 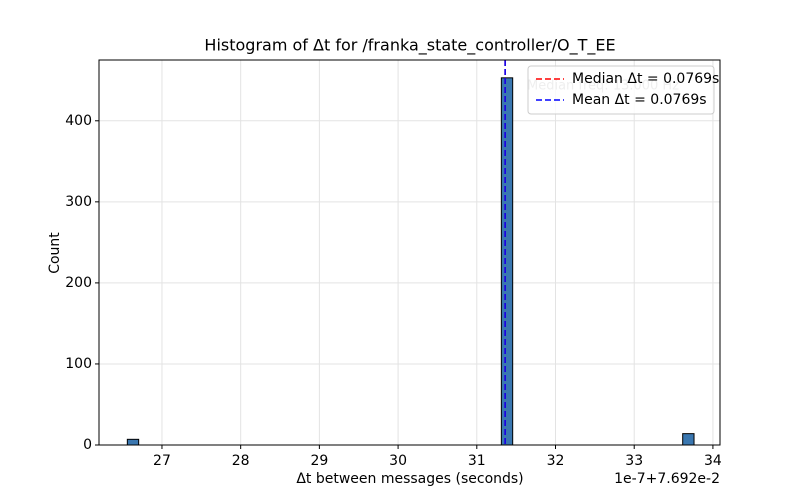 What do you see at coordinates (78, 364) in the screenshot?
I see `y-tick-label: 100` at bounding box center [78, 364].